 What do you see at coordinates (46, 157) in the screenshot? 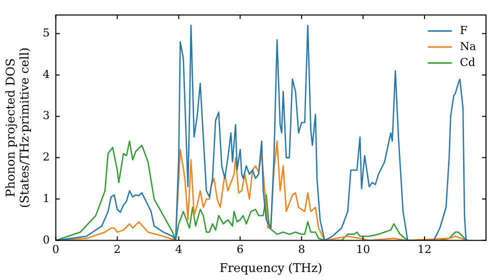
I see `y-tick-label: 2` at bounding box center [46, 157].